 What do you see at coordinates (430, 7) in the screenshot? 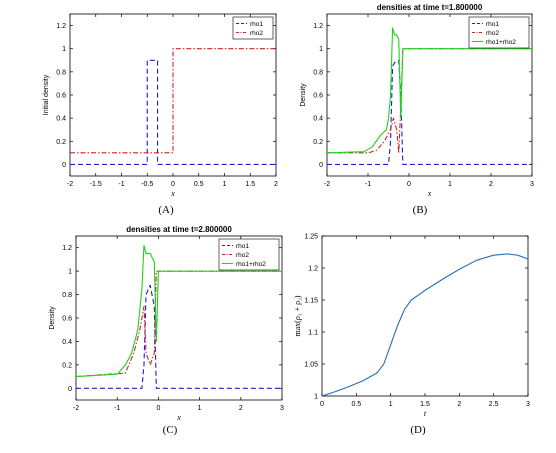
I see `chart-title: densities at time t=1.800000` at bounding box center [430, 7].